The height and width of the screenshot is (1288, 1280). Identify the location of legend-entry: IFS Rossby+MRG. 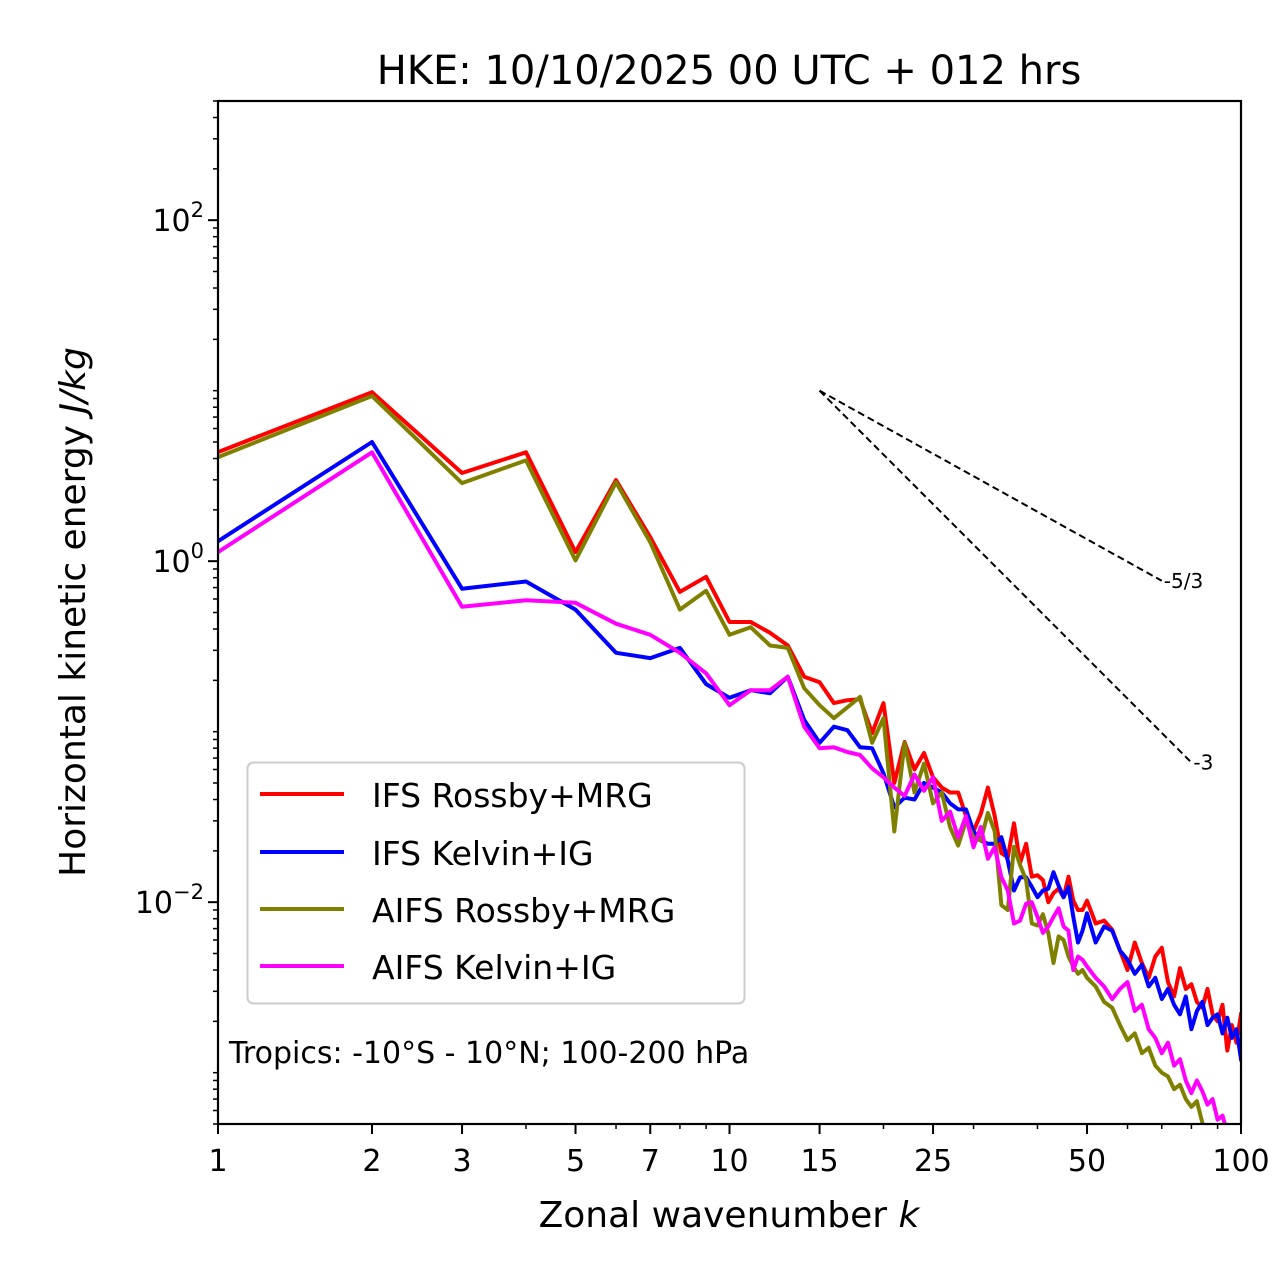
(456, 795).